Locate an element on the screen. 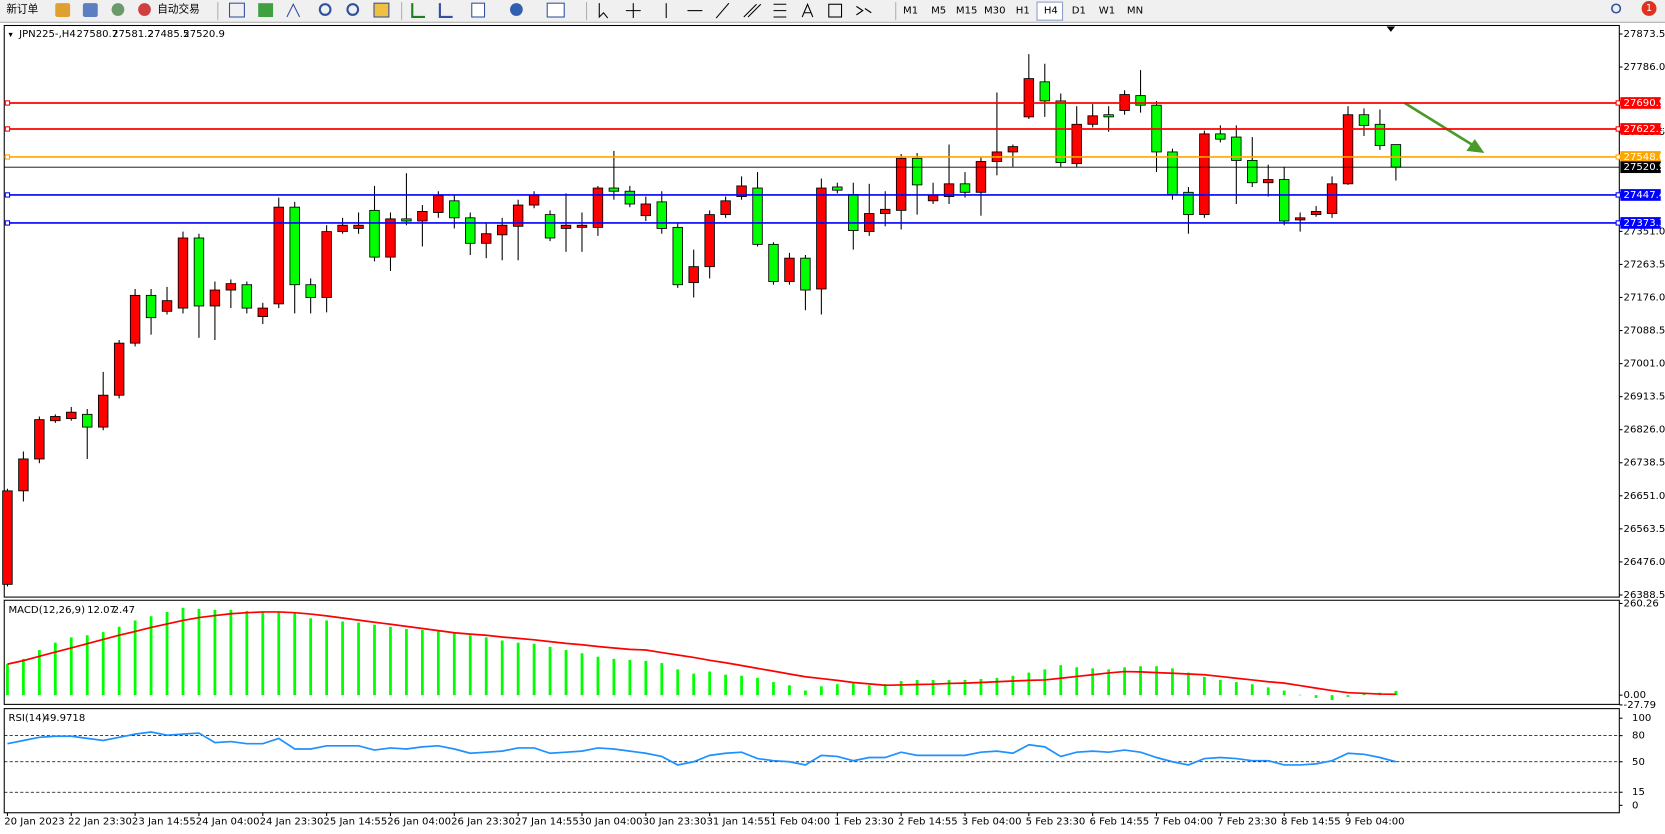 The height and width of the screenshot is (834, 1665). level-label: 27548.0 is located at coordinates (1644, 157).